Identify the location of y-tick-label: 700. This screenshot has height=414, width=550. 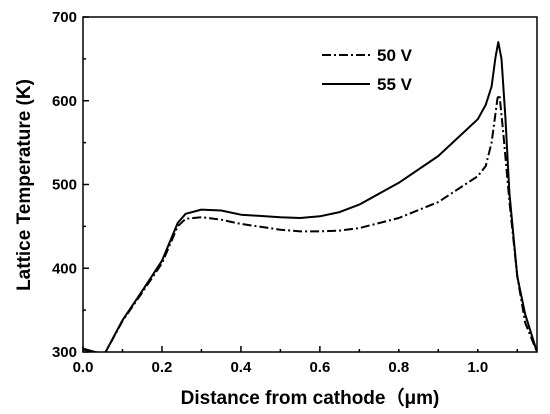
(64, 17).